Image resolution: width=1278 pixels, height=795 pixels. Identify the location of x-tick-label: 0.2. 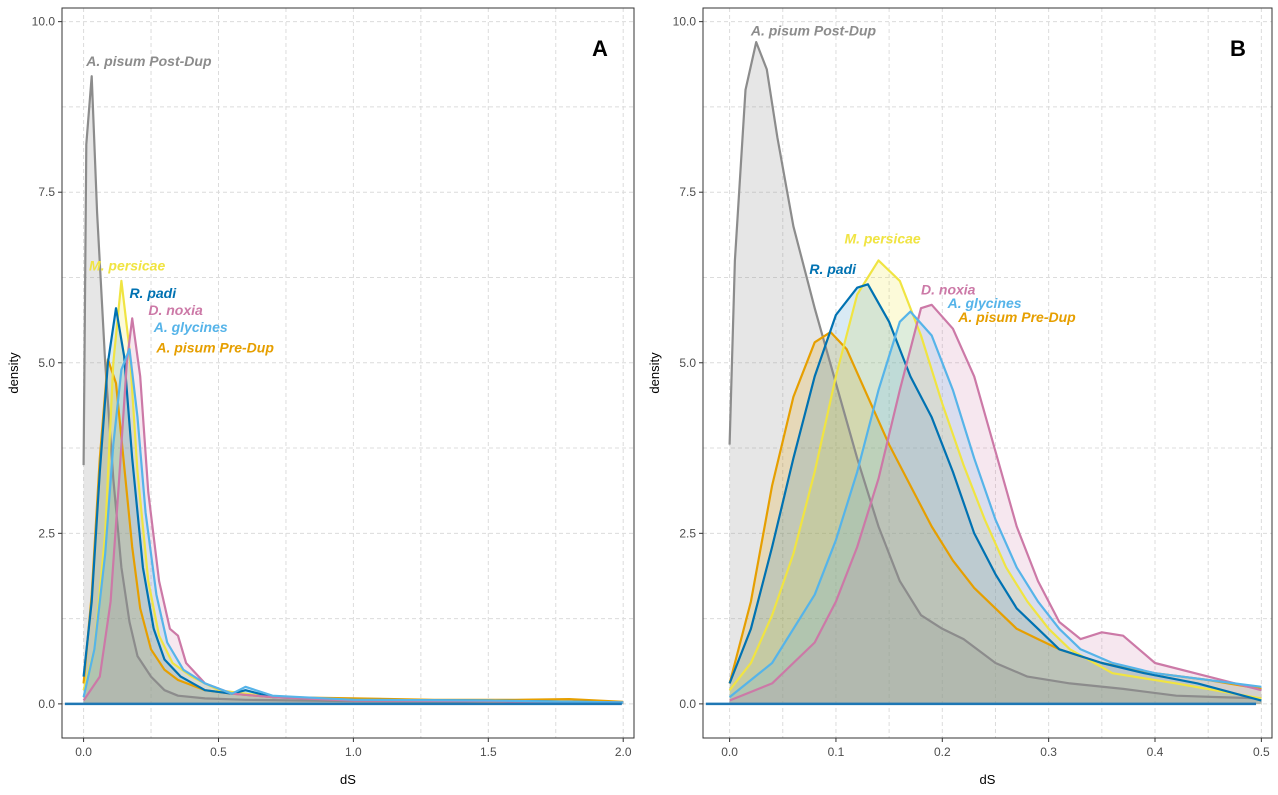
(942, 752).